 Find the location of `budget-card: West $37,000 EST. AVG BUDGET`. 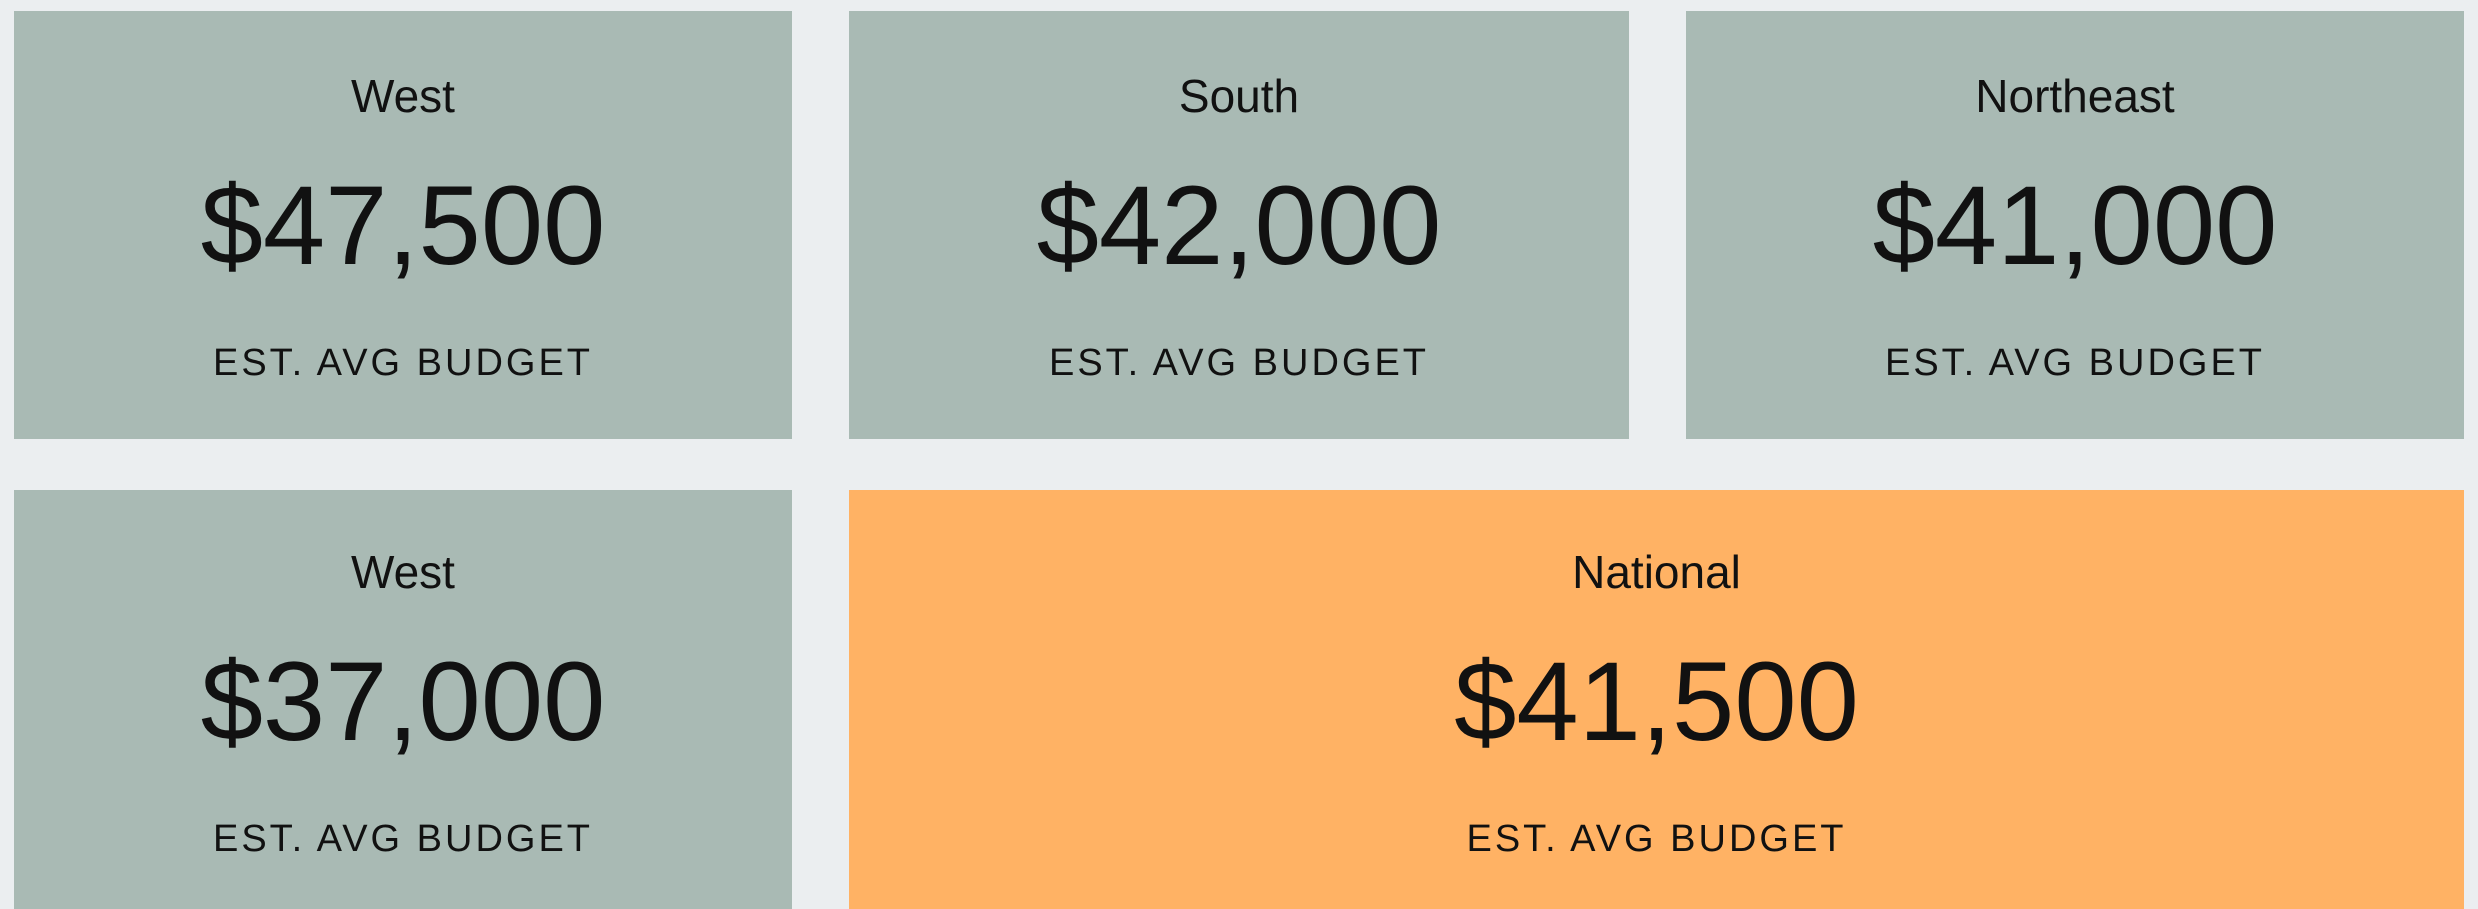

budget-card: West $37,000 EST. AVG BUDGET is located at coordinates (403, 699).